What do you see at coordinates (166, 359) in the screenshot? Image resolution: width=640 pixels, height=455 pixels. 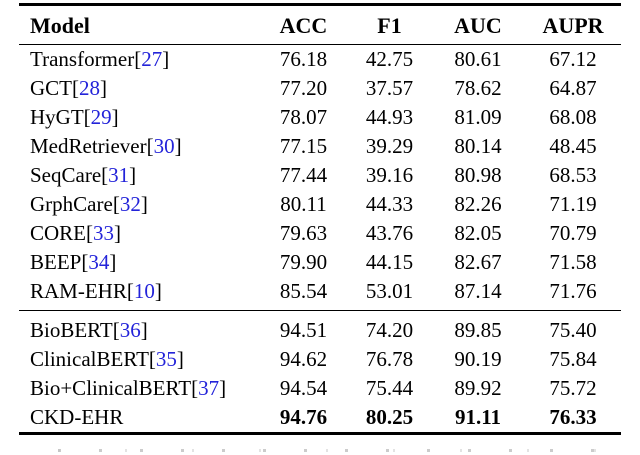 I see `citation-link: 35` at bounding box center [166, 359].